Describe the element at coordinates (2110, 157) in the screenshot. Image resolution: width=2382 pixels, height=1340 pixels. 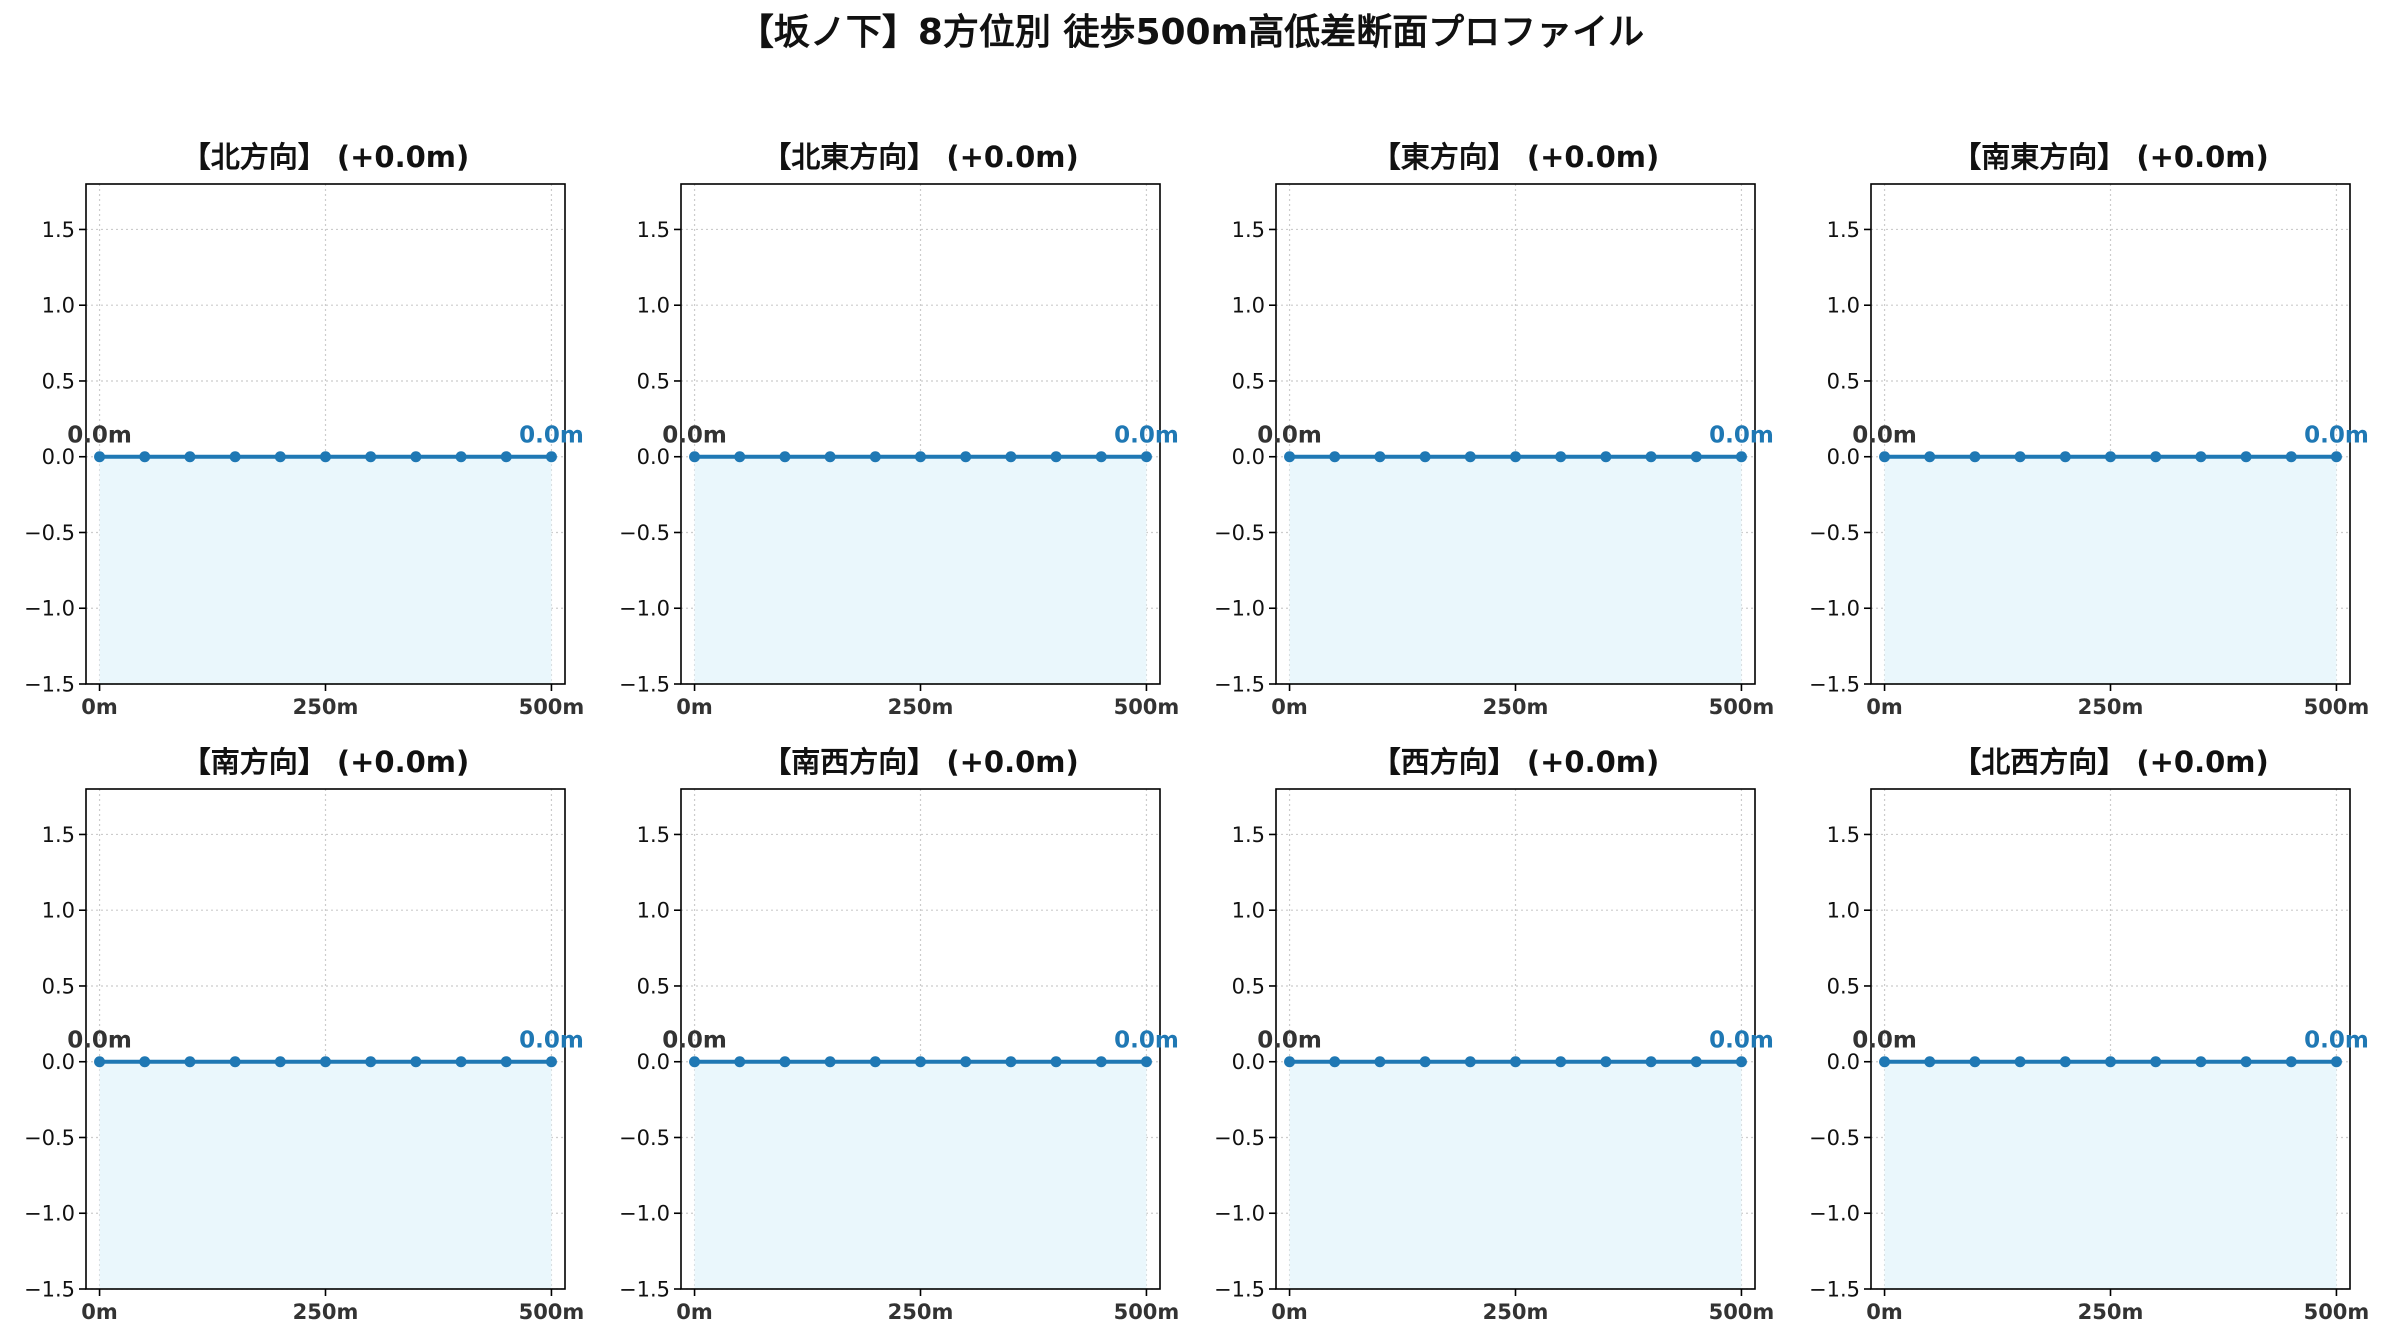
I see `panel-title: 【南東方向】 (+0.0m)` at that location.